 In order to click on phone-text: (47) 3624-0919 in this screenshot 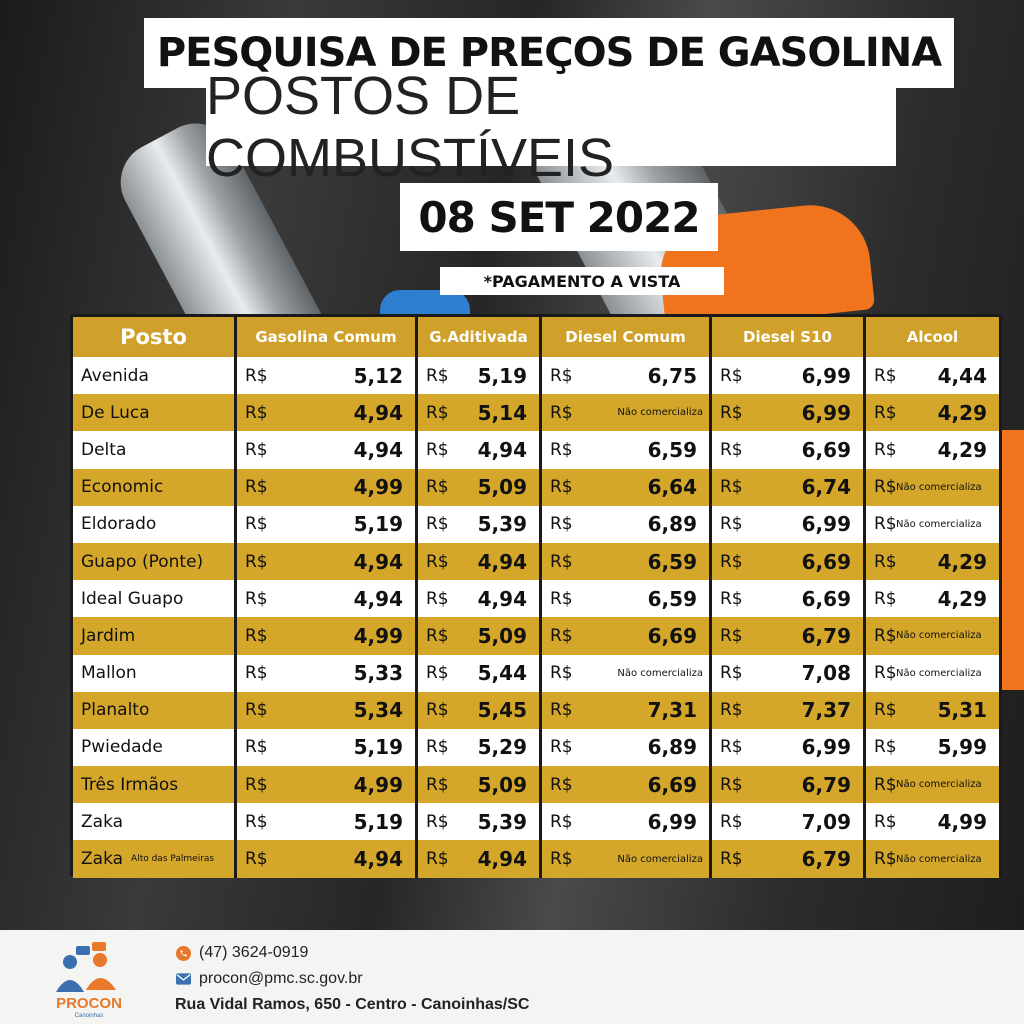, I will do `click(254, 952)`.